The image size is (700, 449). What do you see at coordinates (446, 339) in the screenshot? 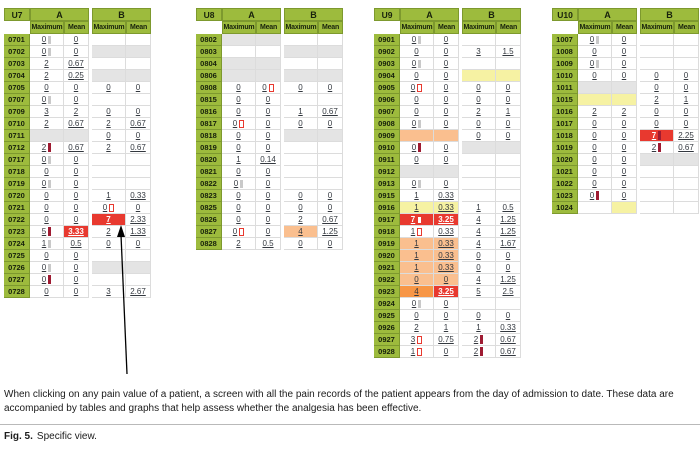
I see `pain-value-link: 0.75` at bounding box center [446, 339].